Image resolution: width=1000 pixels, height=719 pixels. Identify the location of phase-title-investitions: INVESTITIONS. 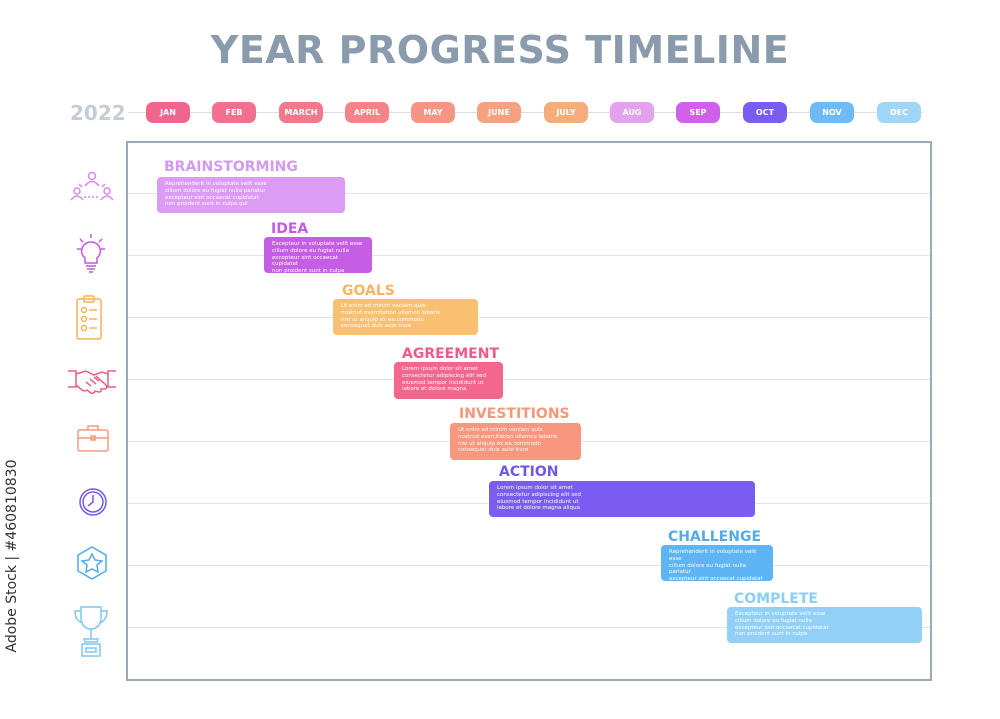
(514, 414).